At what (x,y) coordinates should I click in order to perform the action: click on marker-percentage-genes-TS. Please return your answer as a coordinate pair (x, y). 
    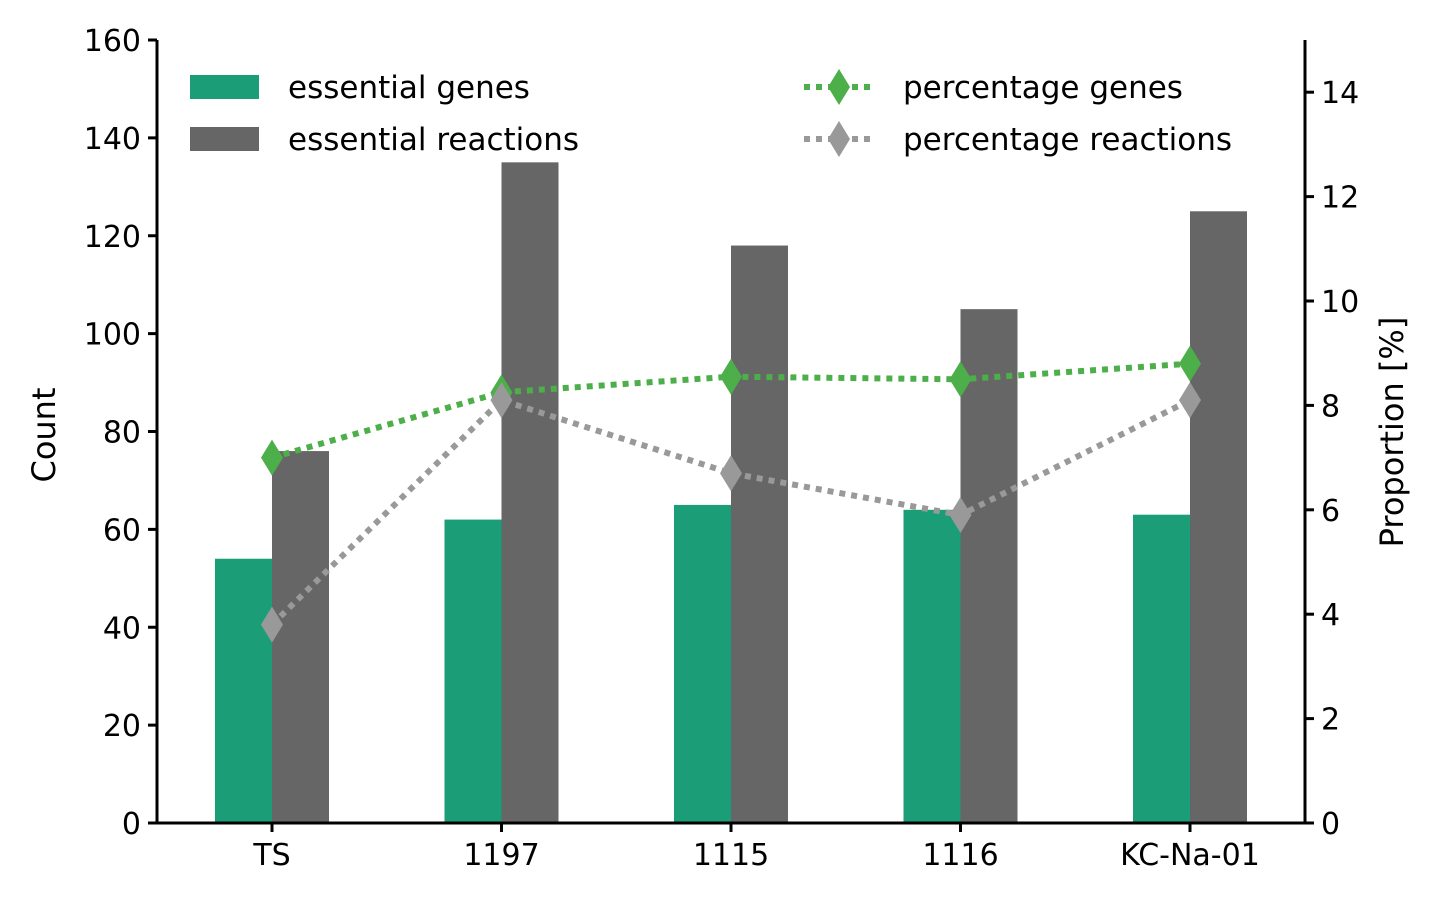
    Looking at the image, I should click on (272, 457).